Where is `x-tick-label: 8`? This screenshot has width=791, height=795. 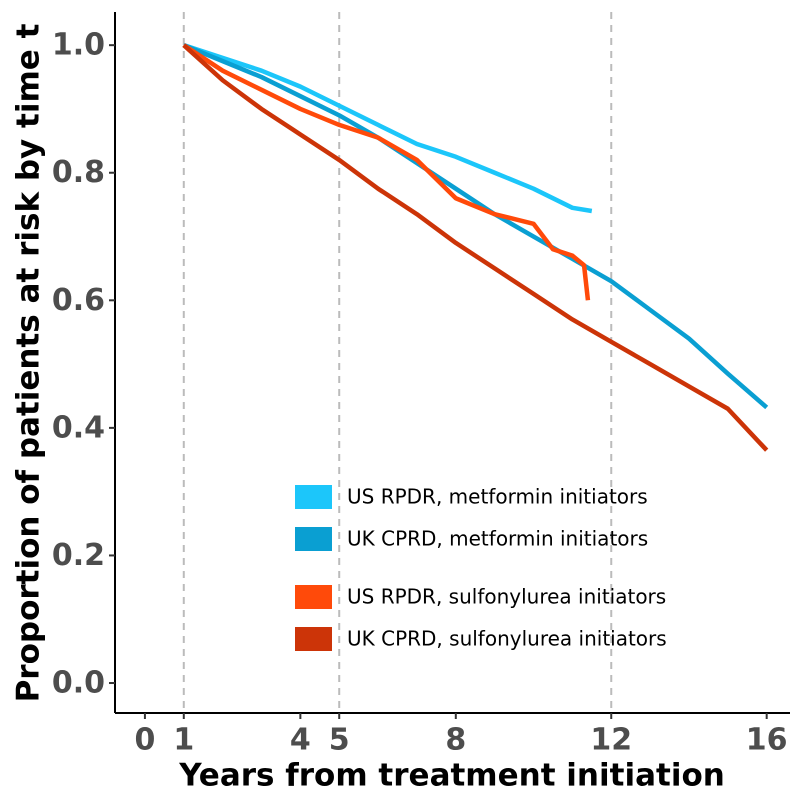 x-tick-label: 8 is located at coordinates (455, 740).